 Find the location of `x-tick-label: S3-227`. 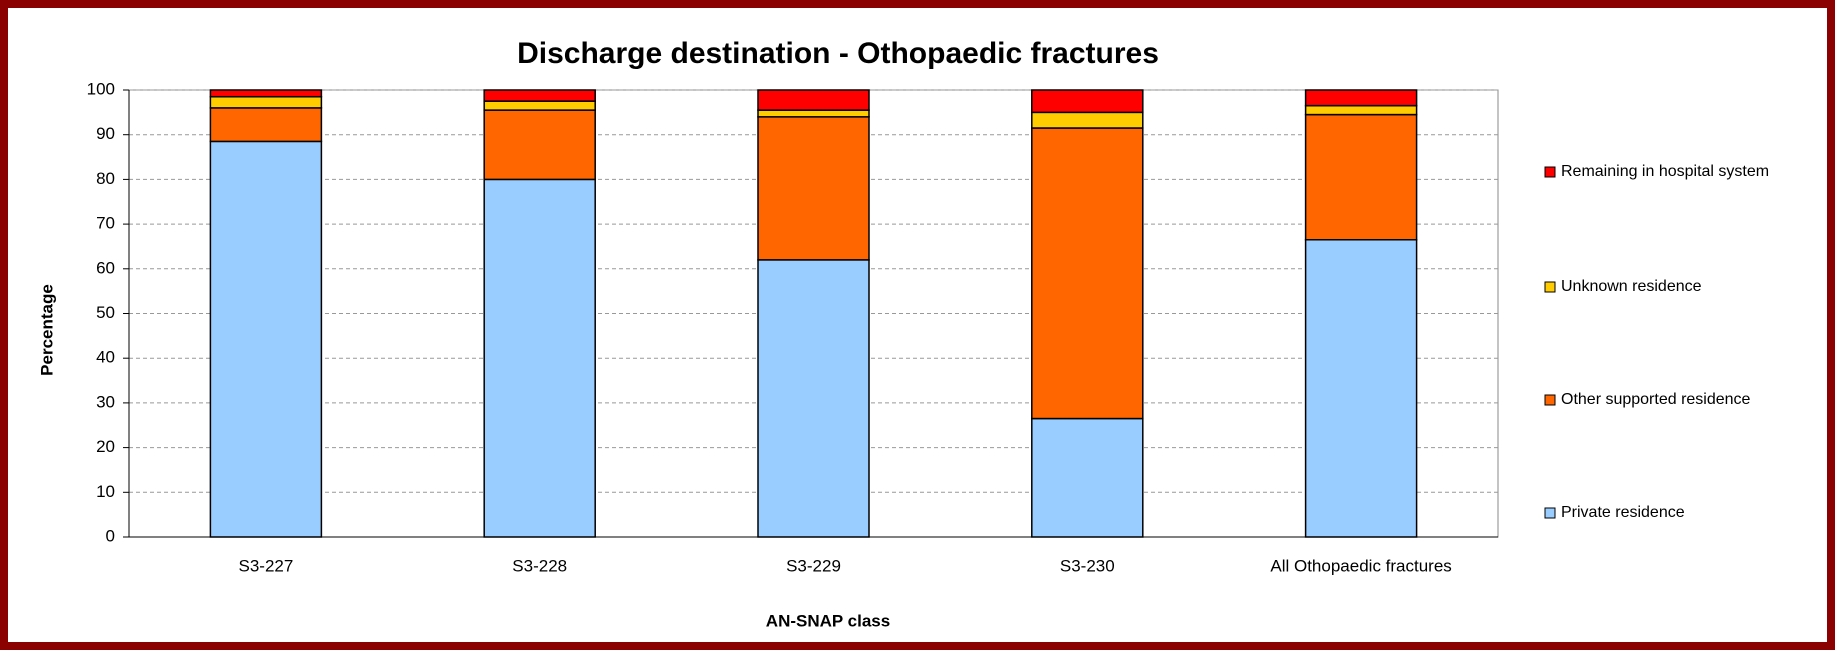

x-tick-label: S3-227 is located at coordinates (265, 565).